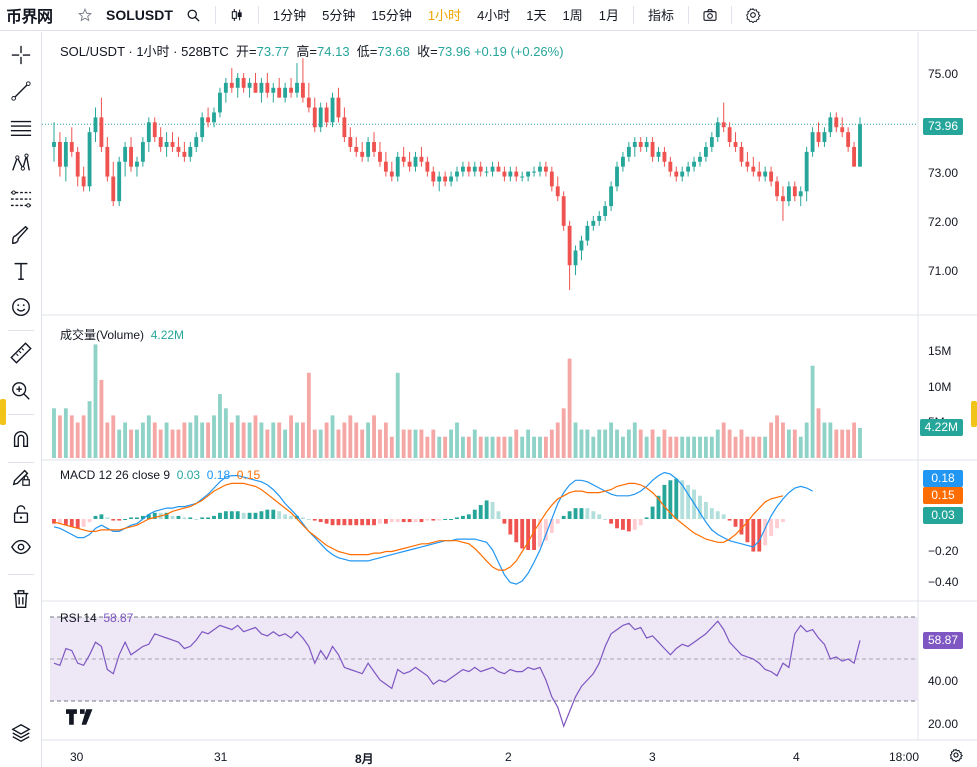 Image resolution: width=977 pixels, height=767 pixels. Describe the element at coordinates (21, 353) in the screenshot. I see `ruler-icon` at that location.